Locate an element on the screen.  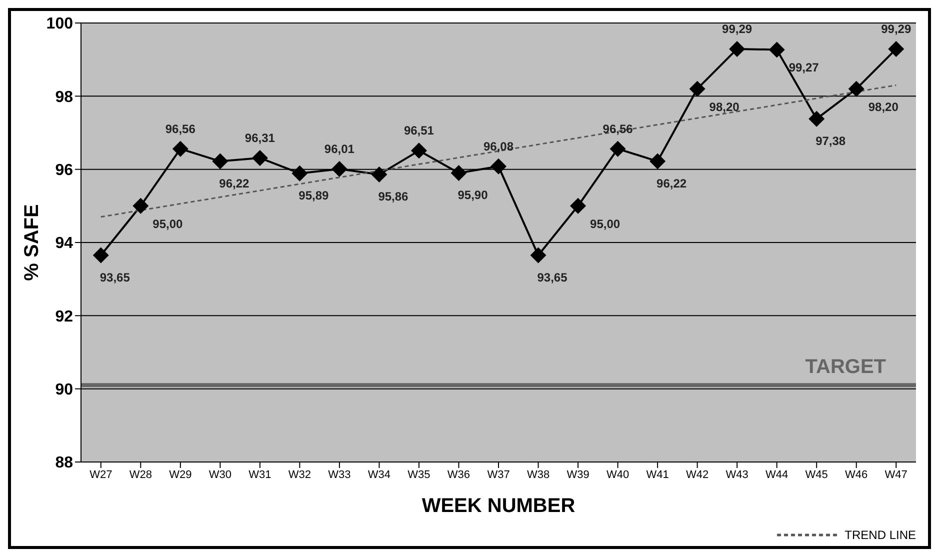
data-label: 95,89 is located at coordinates (314, 195).